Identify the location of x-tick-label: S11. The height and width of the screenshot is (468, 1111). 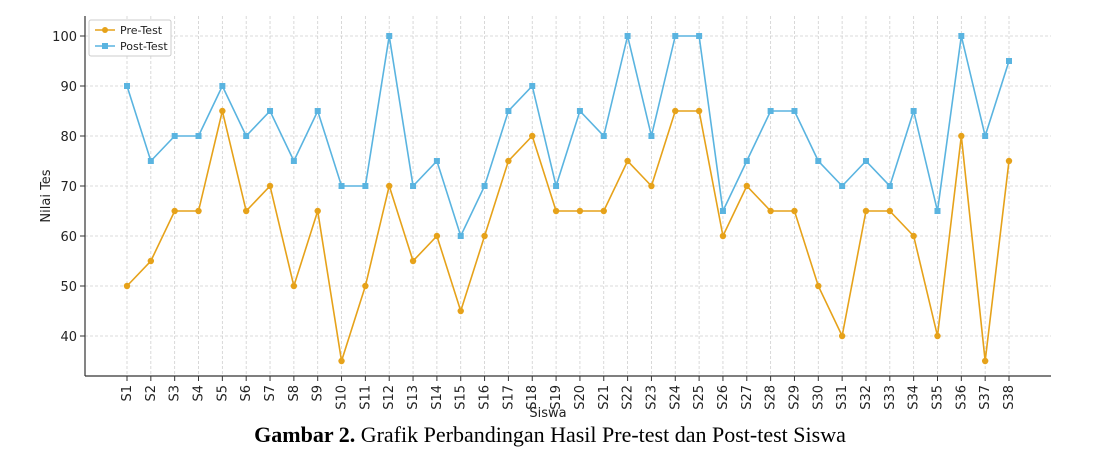
(365, 397).